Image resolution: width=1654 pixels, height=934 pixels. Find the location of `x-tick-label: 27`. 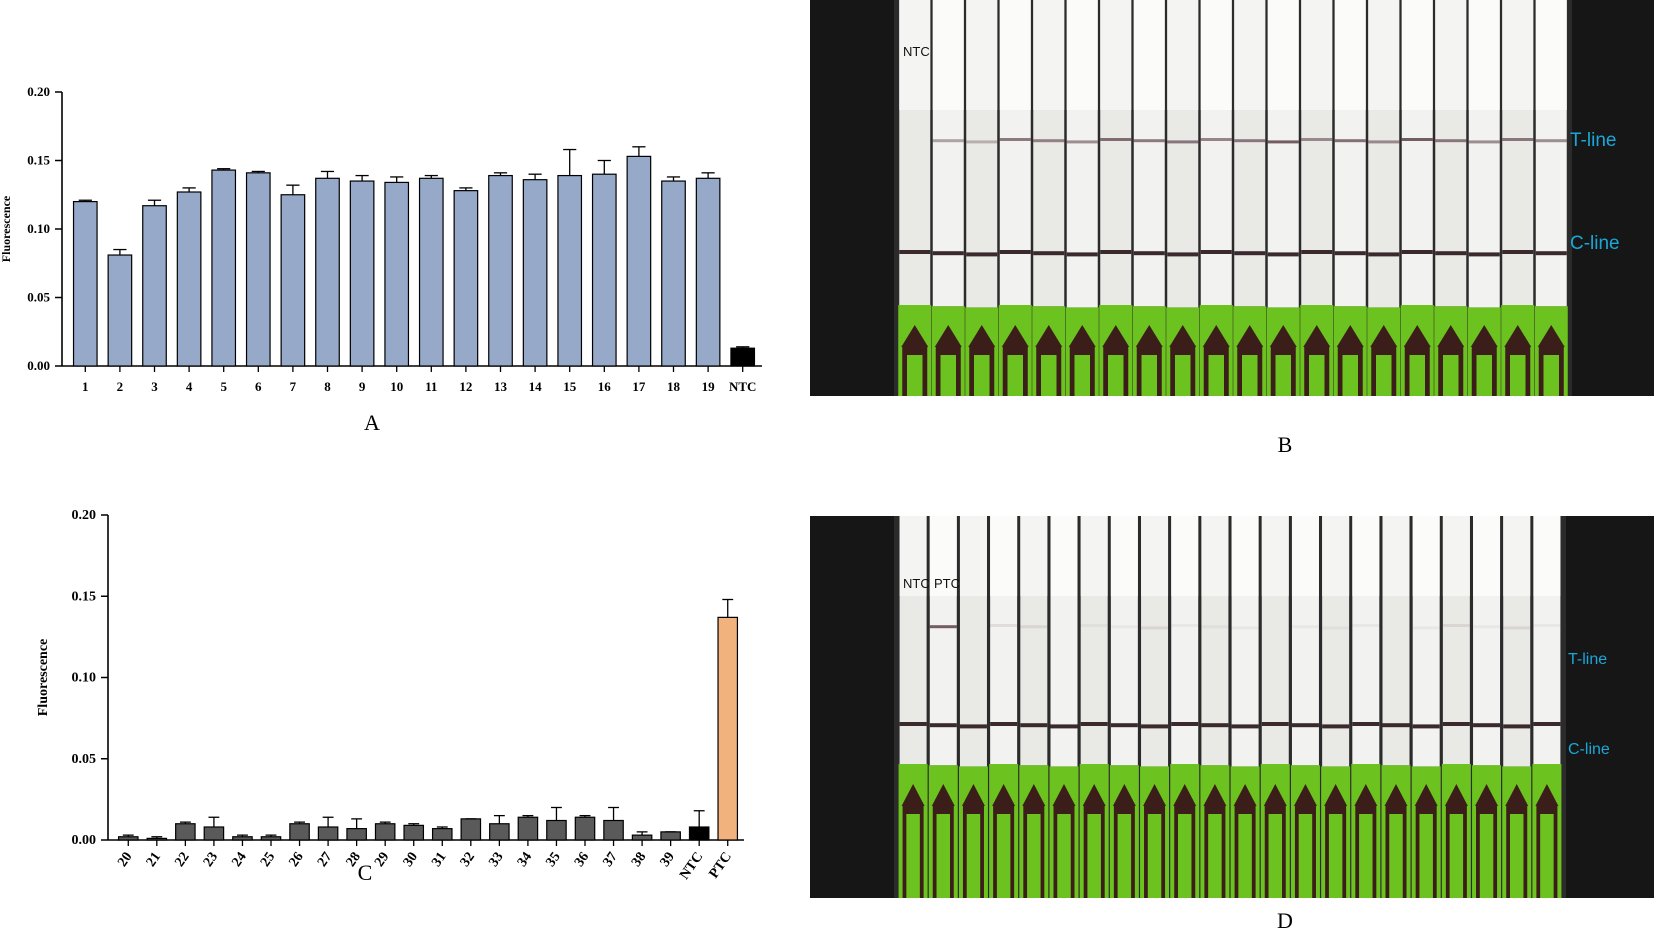

x-tick-label: 27 is located at coordinates (325, 860).